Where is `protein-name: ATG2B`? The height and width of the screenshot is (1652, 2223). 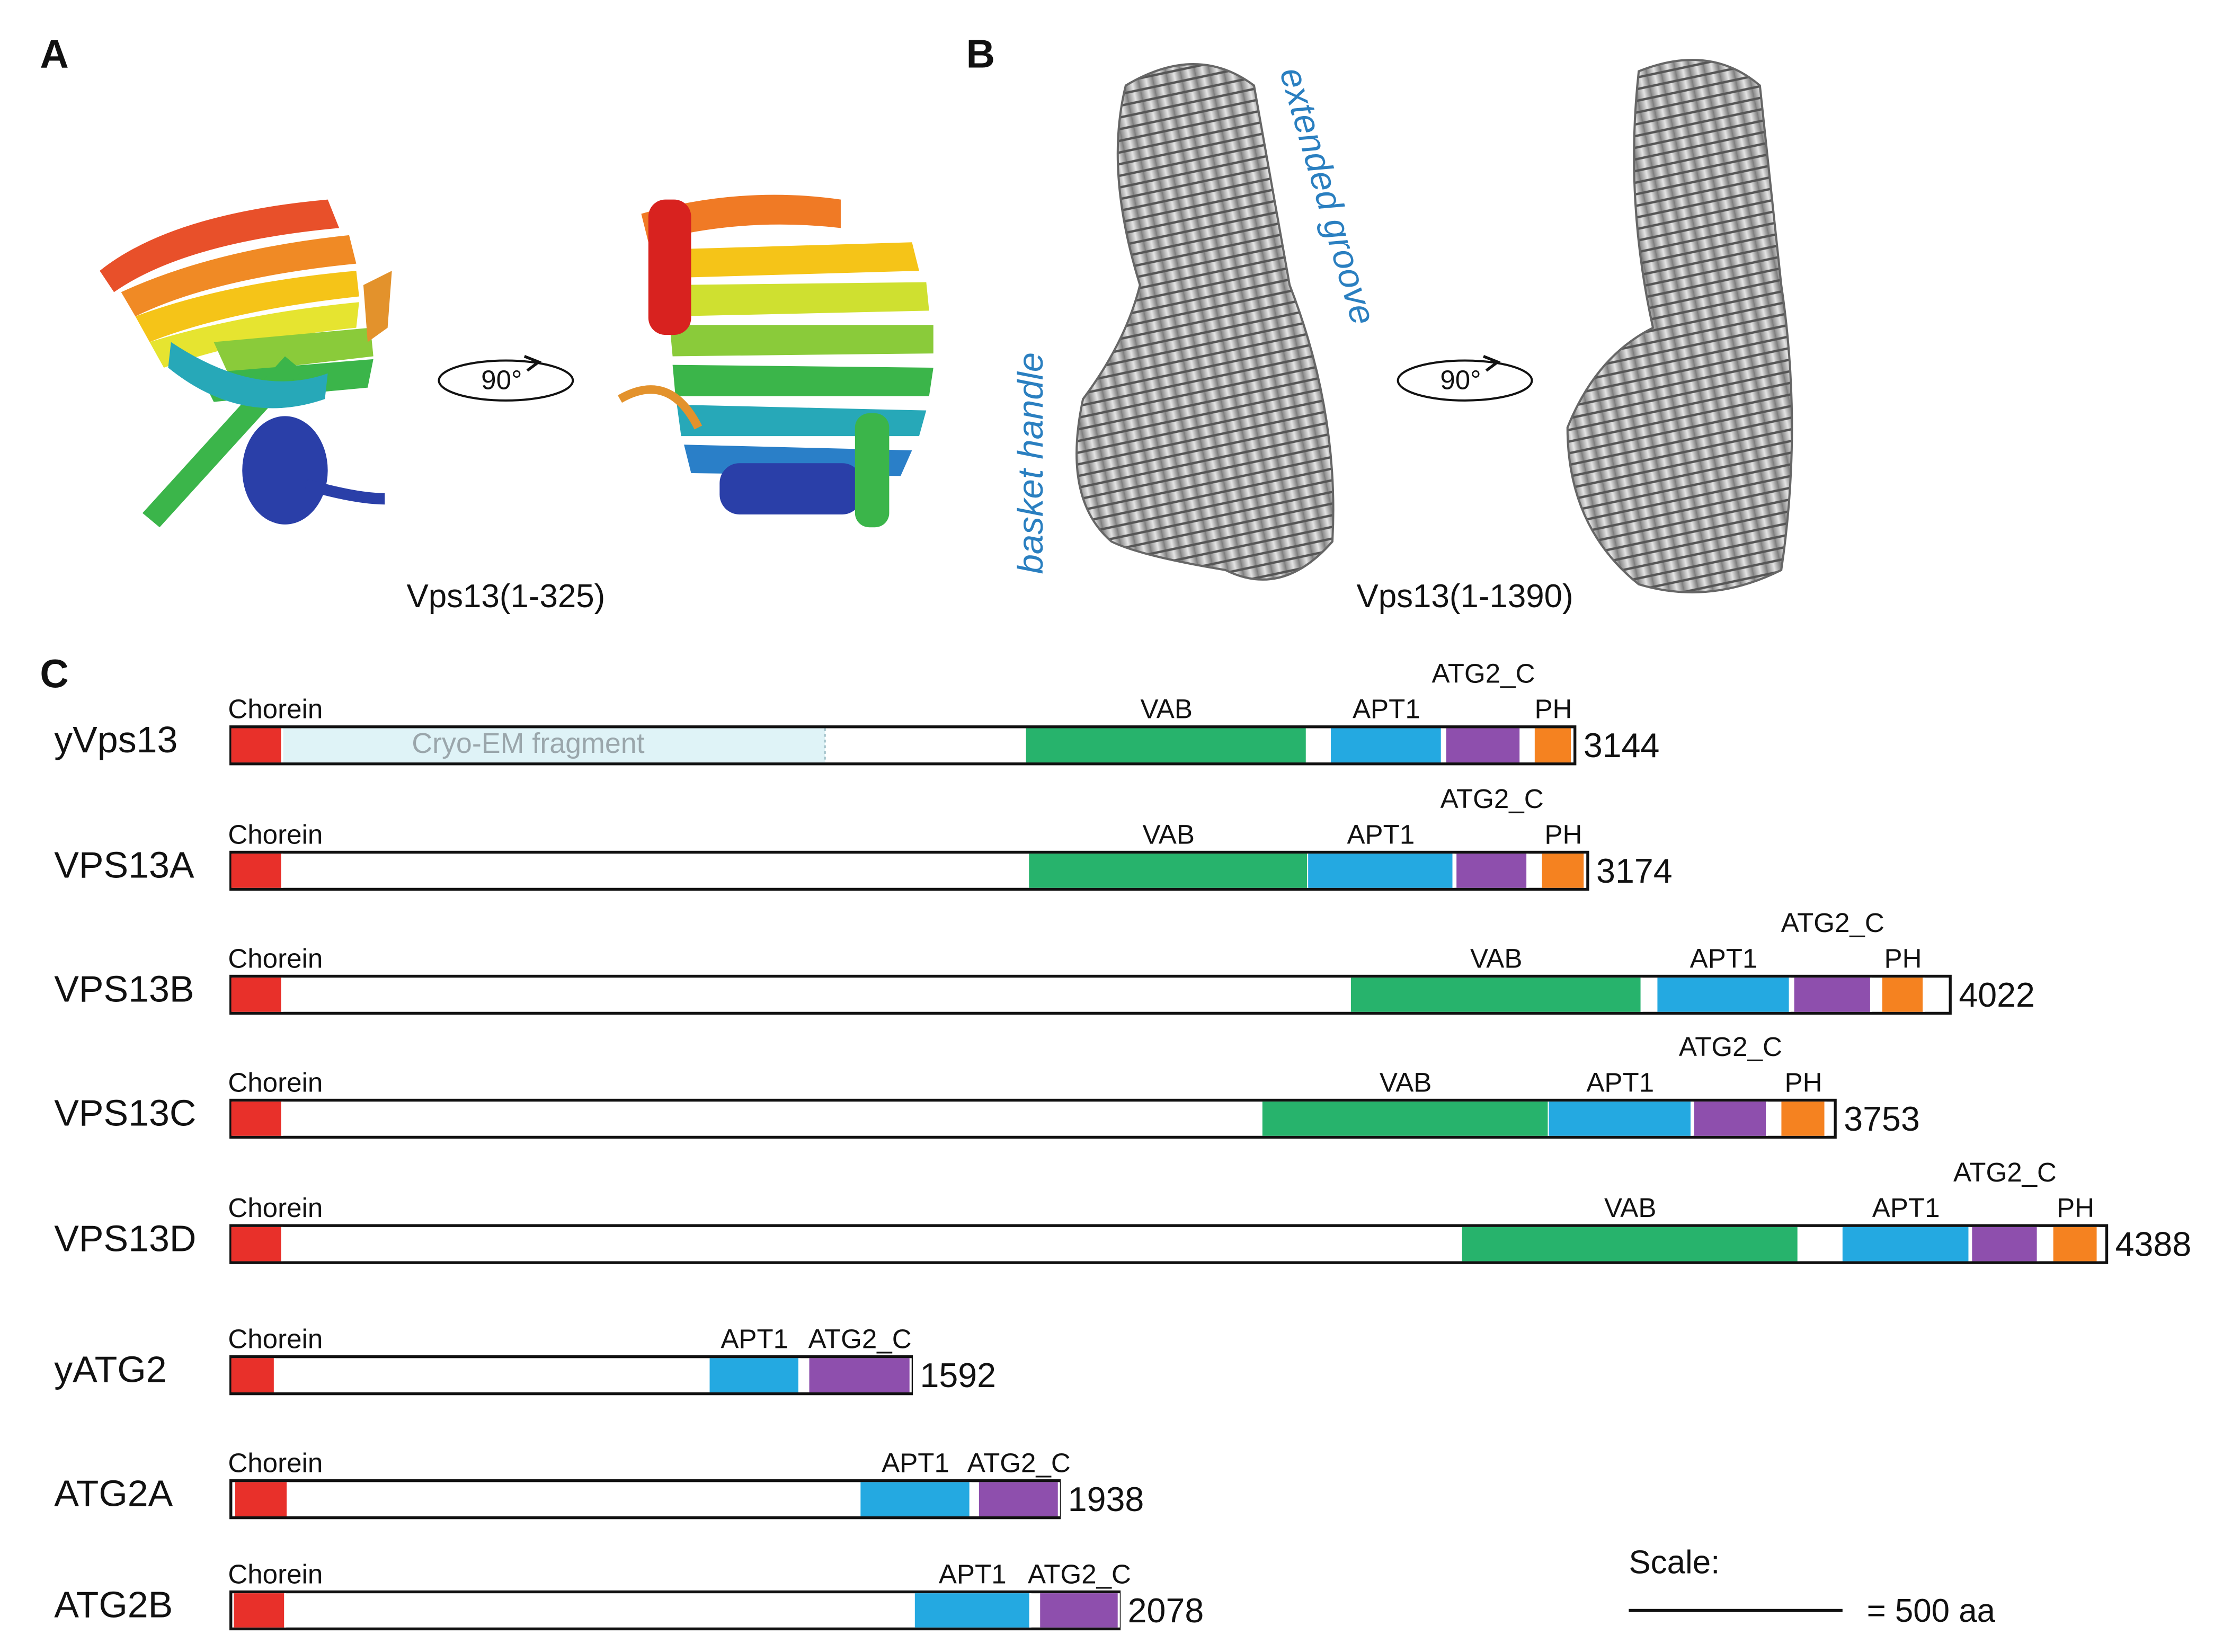
protein-name: ATG2B is located at coordinates (114, 1605).